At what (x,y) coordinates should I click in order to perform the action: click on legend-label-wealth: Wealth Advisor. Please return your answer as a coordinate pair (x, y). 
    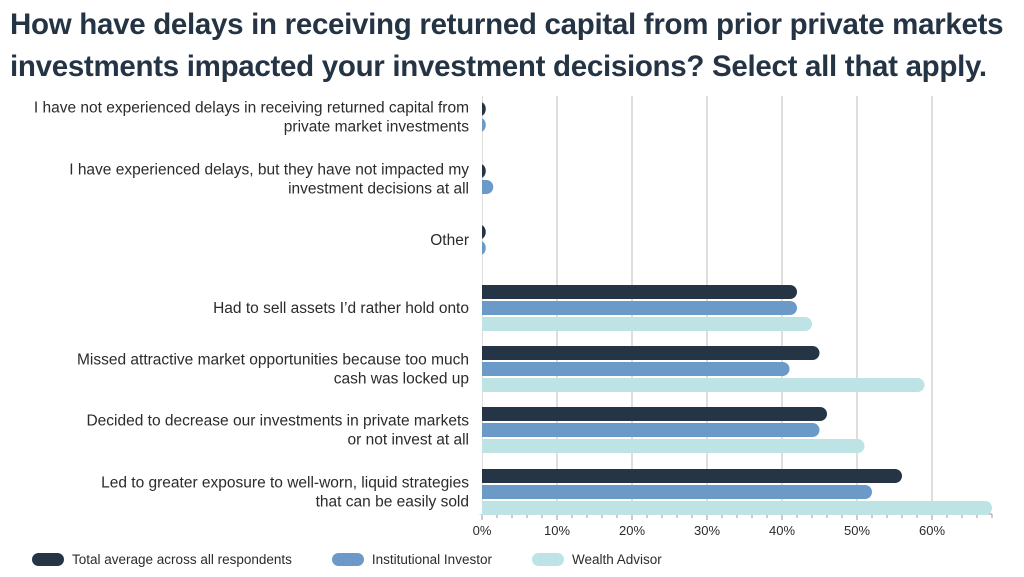
    Looking at the image, I should click on (616, 559).